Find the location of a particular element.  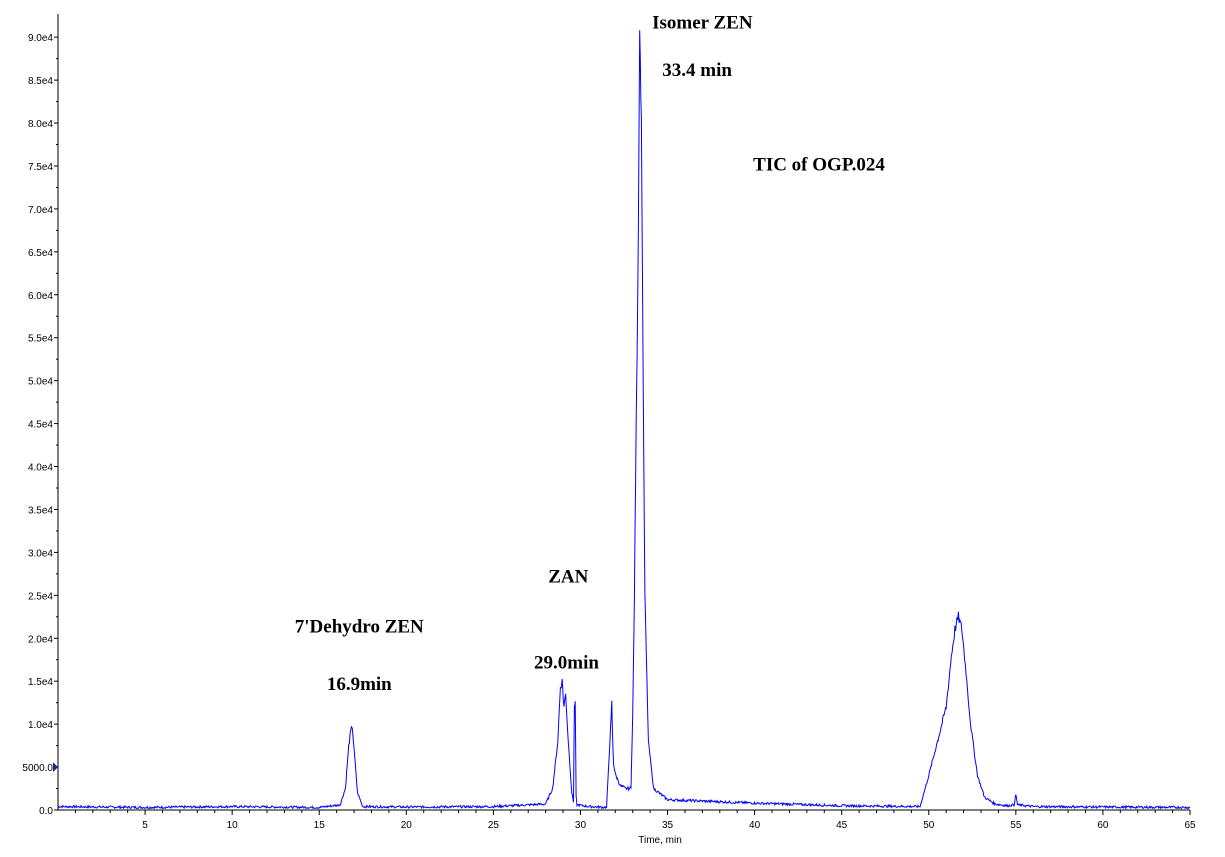

peak-annotation: 33.4 min is located at coordinates (697, 70).